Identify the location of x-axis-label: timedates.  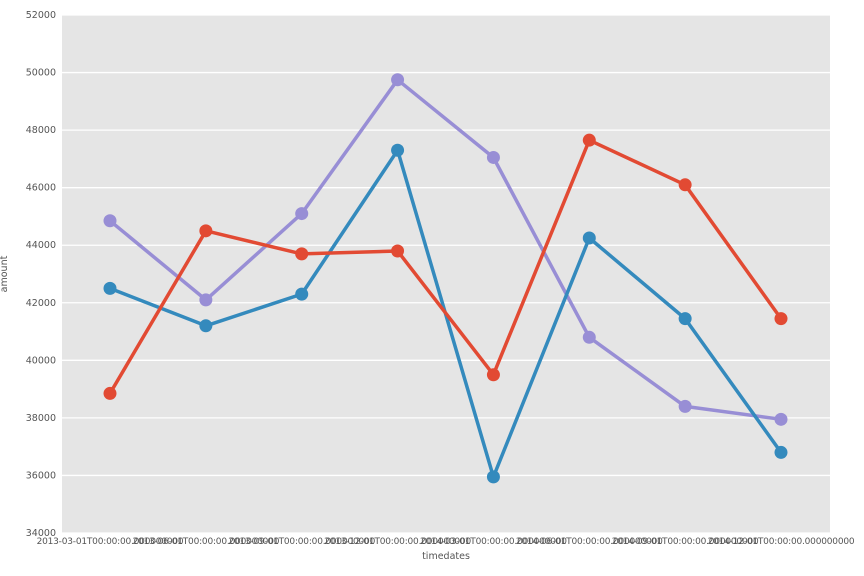
(446, 556).